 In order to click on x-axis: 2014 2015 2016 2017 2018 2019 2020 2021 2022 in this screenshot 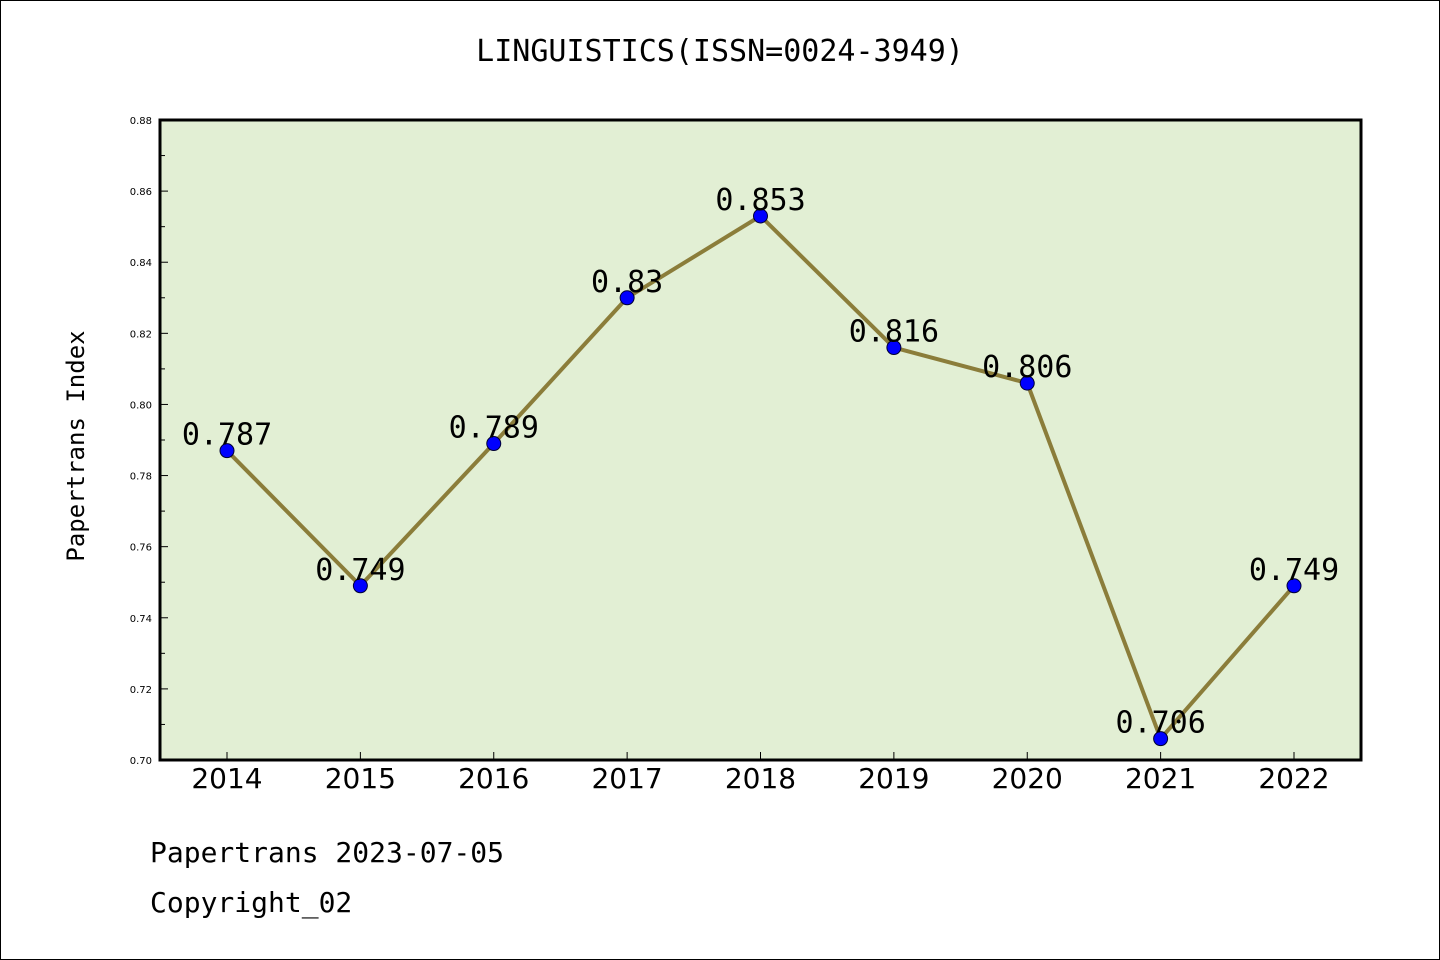, I will do `click(760, 773)`.